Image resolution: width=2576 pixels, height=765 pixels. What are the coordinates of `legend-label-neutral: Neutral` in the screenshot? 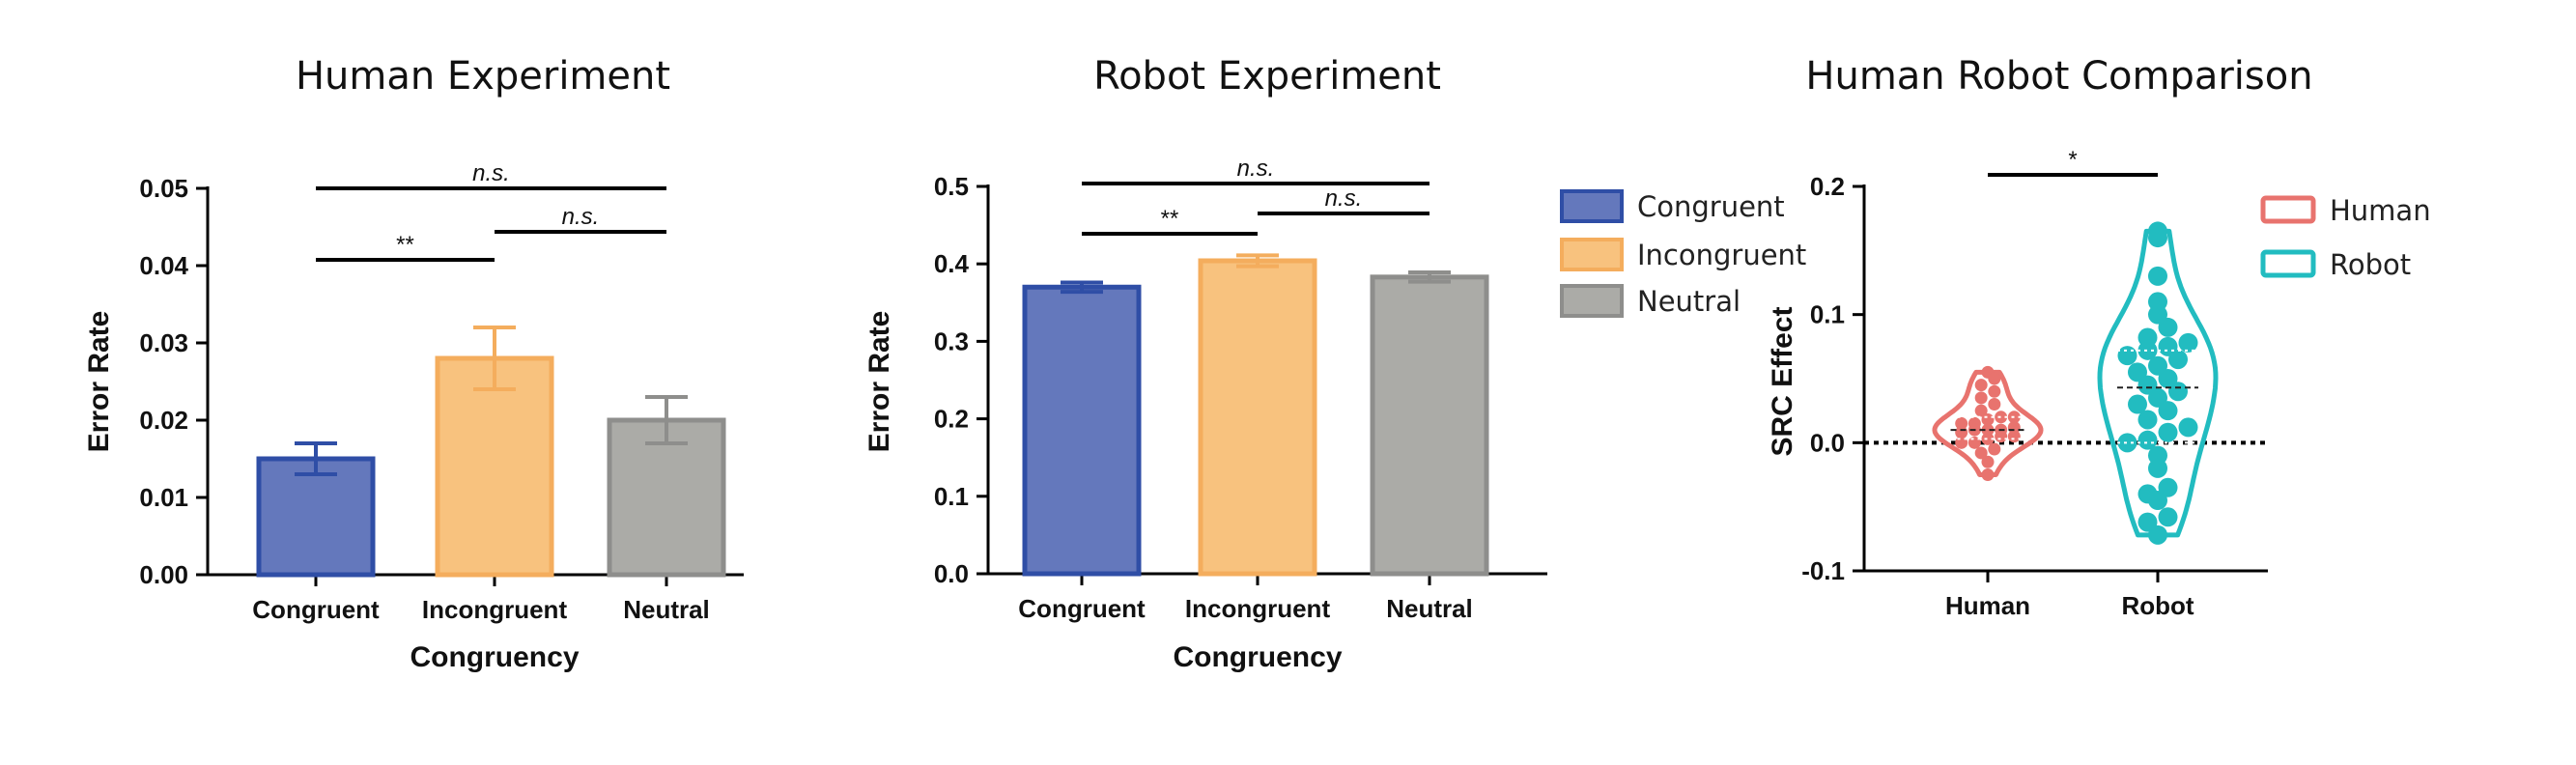 It's located at (1689, 302).